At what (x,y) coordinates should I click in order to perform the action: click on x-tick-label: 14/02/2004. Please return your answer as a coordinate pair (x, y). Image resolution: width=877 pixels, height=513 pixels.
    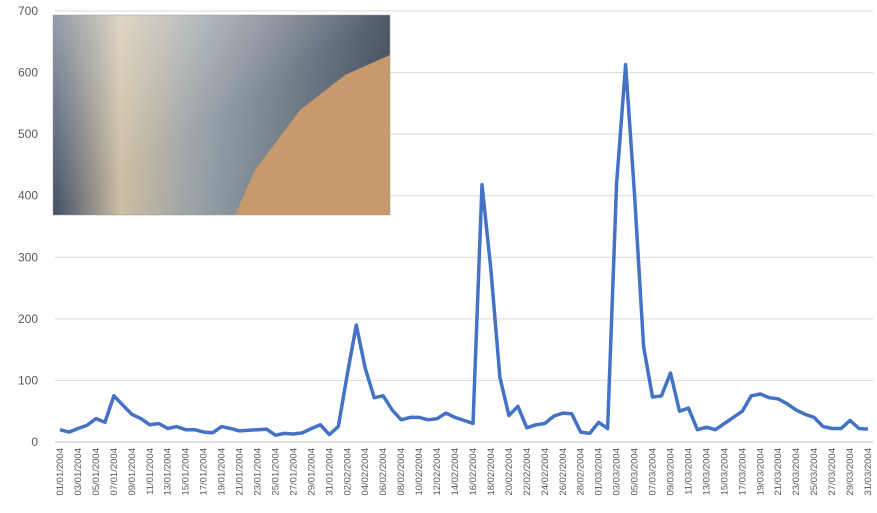
    Looking at the image, I should click on (455, 472).